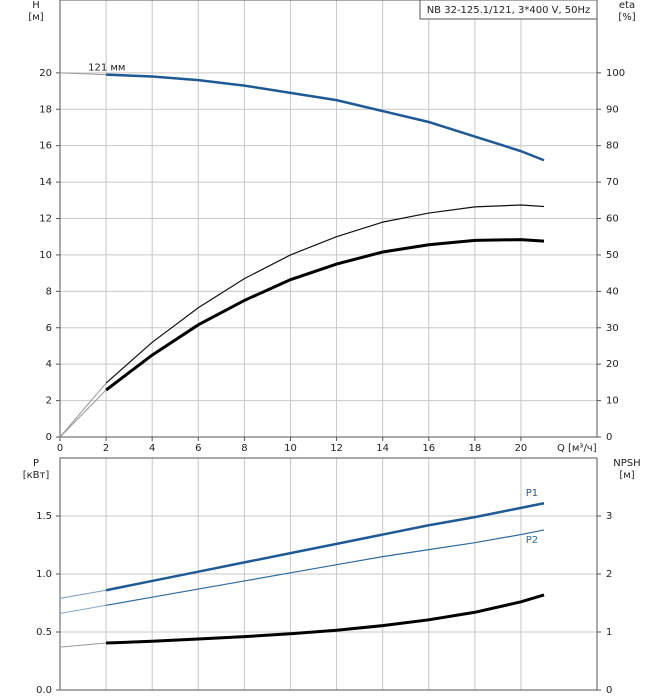  I want to click on y2-tick-label: 10, so click(612, 401).